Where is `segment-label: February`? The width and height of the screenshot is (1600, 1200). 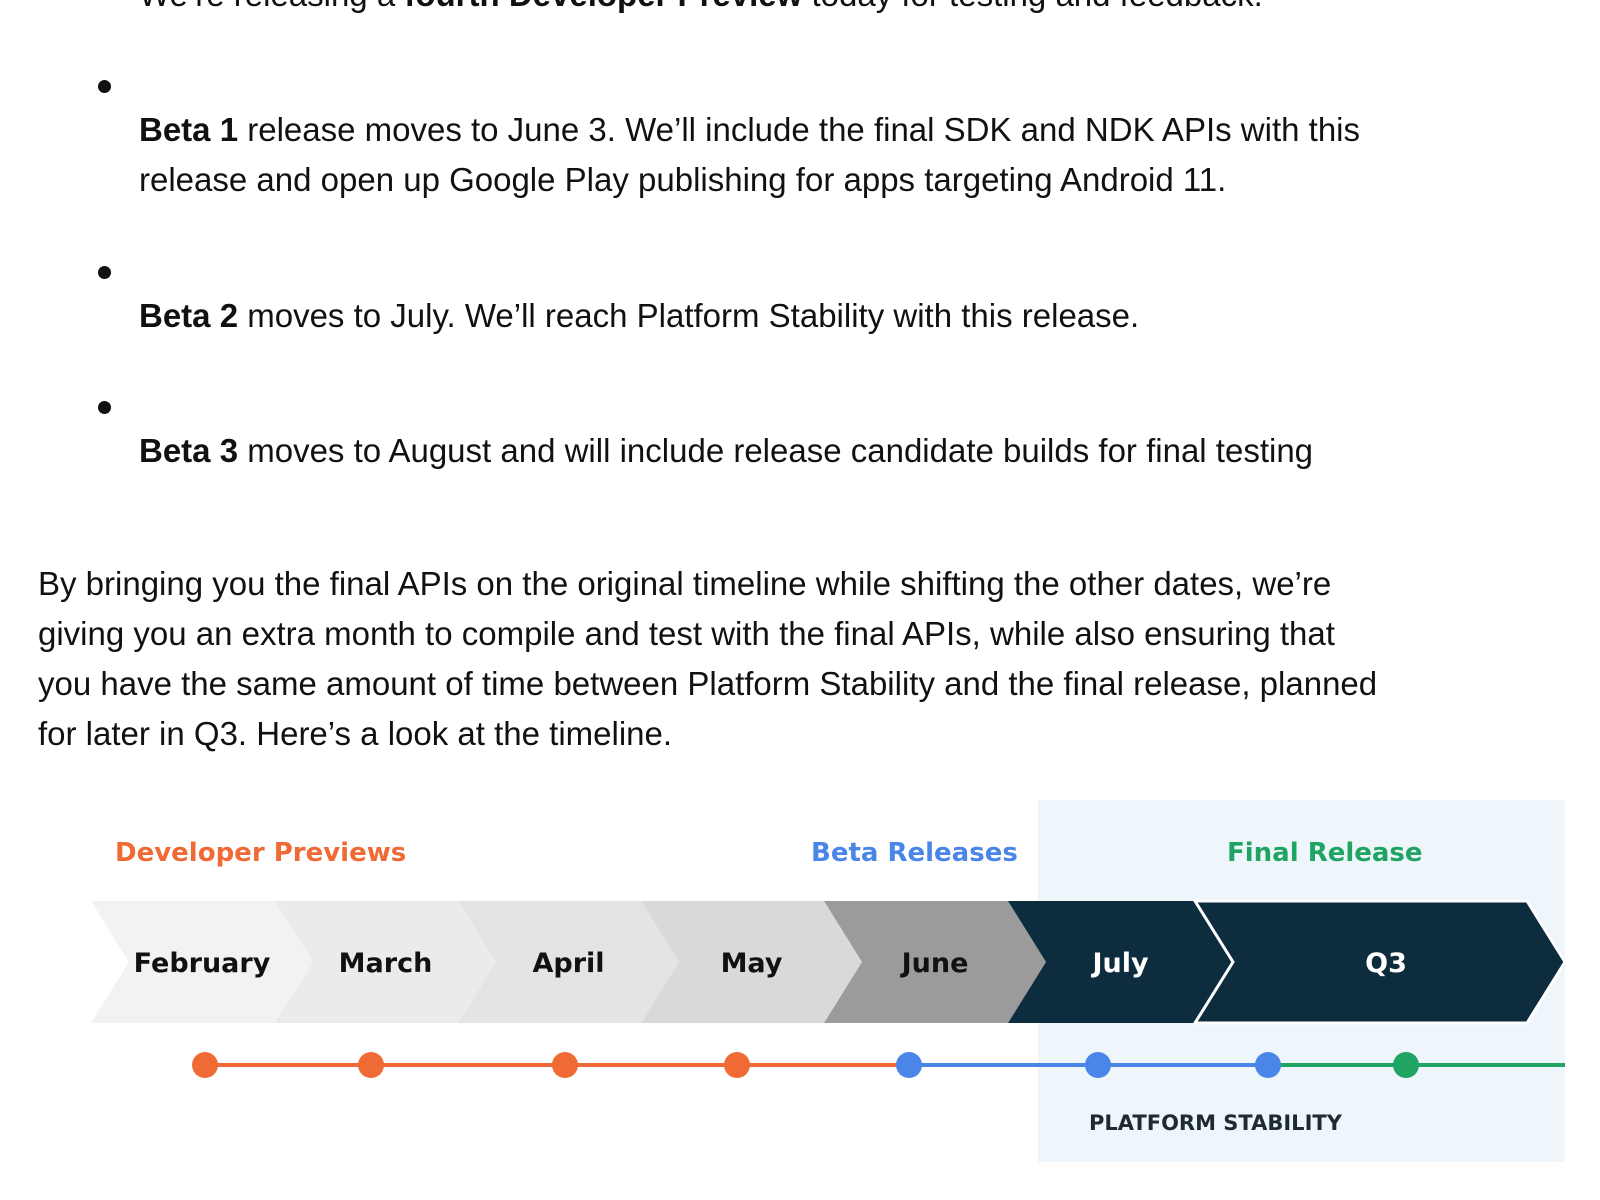 segment-label: February is located at coordinates (202, 963).